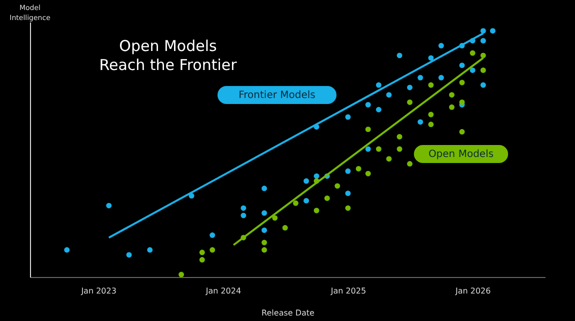 The width and height of the screenshot is (575, 321). What do you see at coordinates (461, 154) in the screenshot?
I see `series-label: Open Models` at bounding box center [461, 154].